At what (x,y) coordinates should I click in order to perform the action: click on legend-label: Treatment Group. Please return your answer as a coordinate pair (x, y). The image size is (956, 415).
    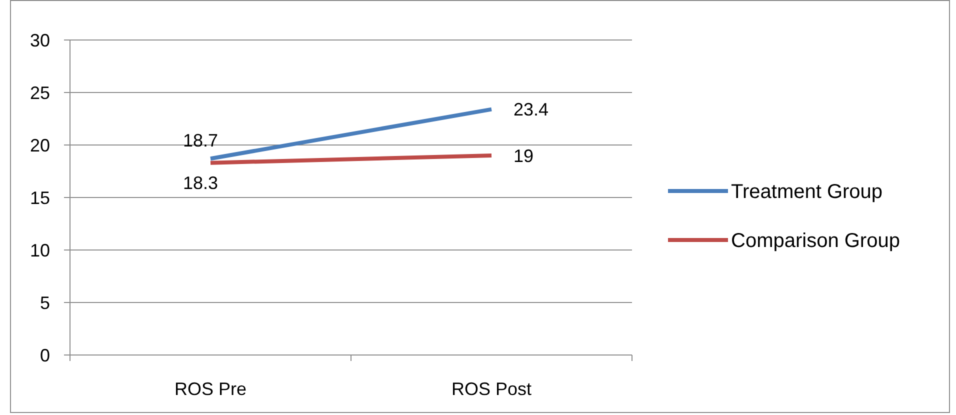
    Looking at the image, I should click on (807, 192).